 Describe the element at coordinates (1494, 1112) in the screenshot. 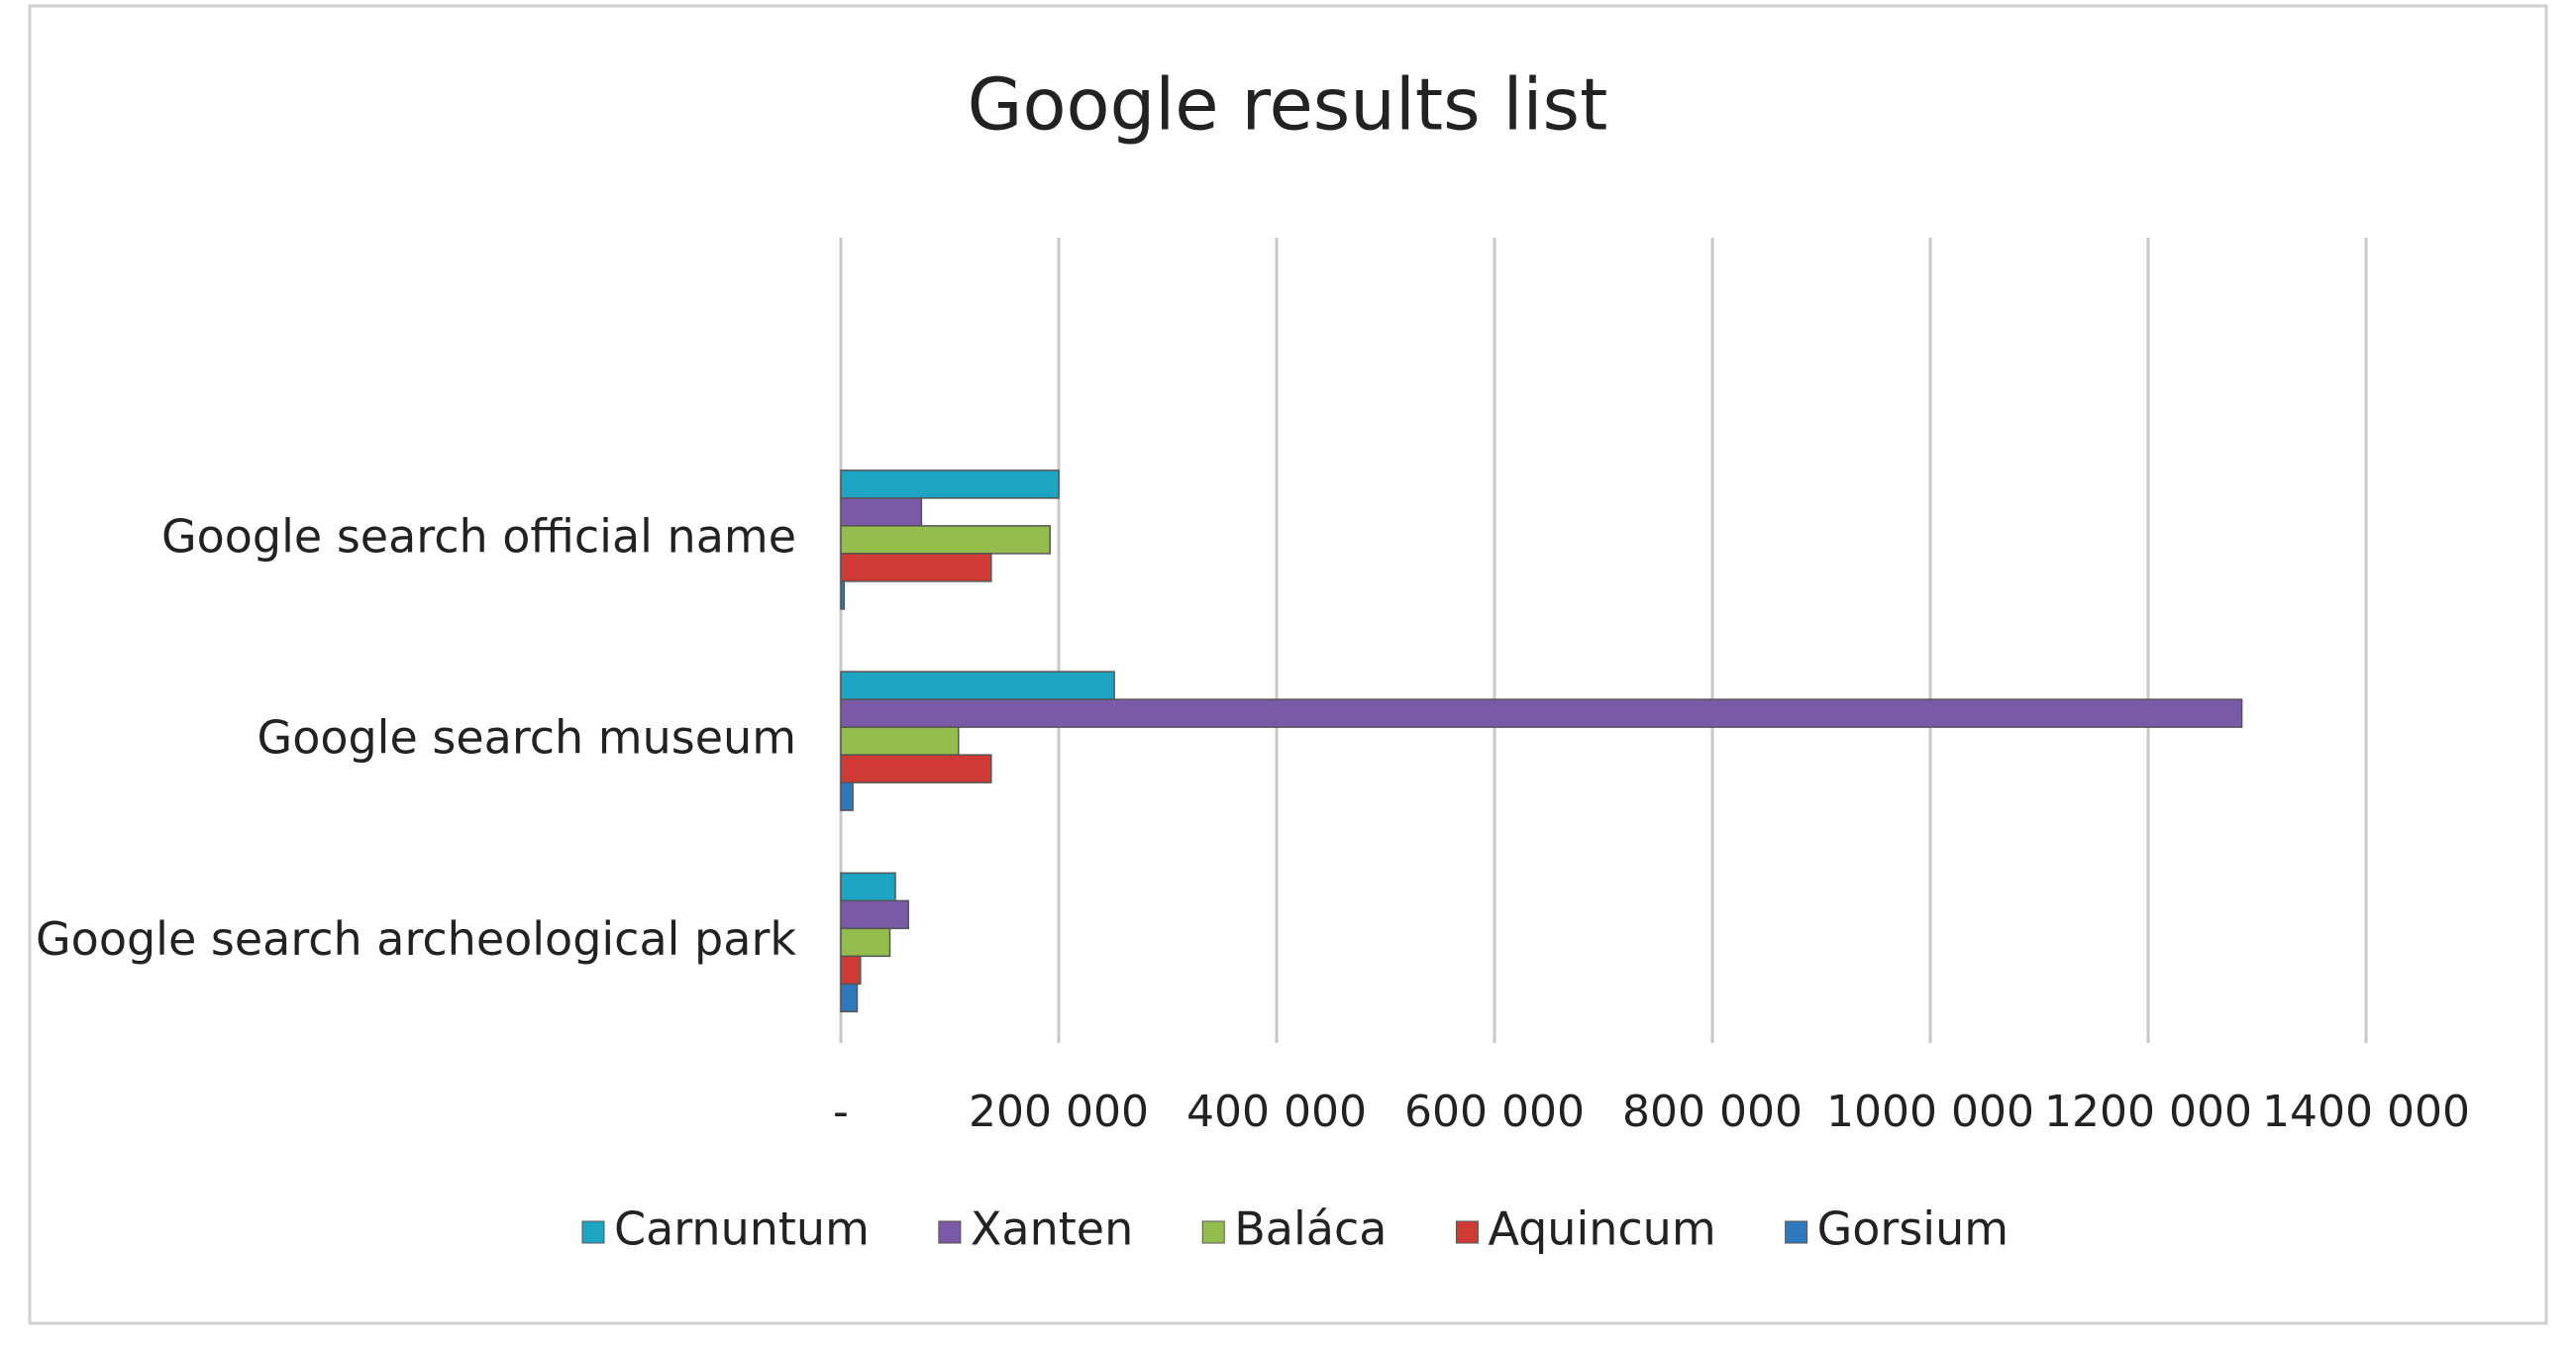

I see `x-tick-label: 600 000` at that location.